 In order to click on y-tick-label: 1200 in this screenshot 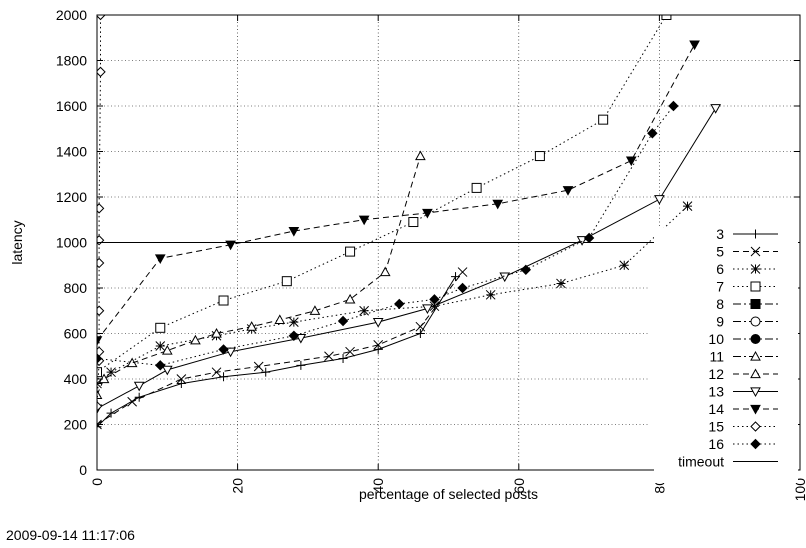, I will do `click(71, 197)`.